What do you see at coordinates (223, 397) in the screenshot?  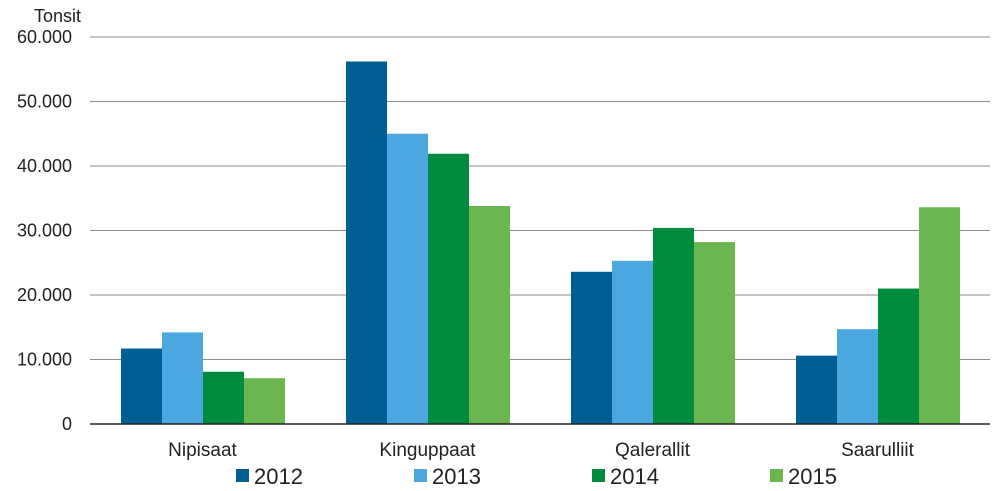 I see `bar-nipisaat-2014` at bounding box center [223, 397].